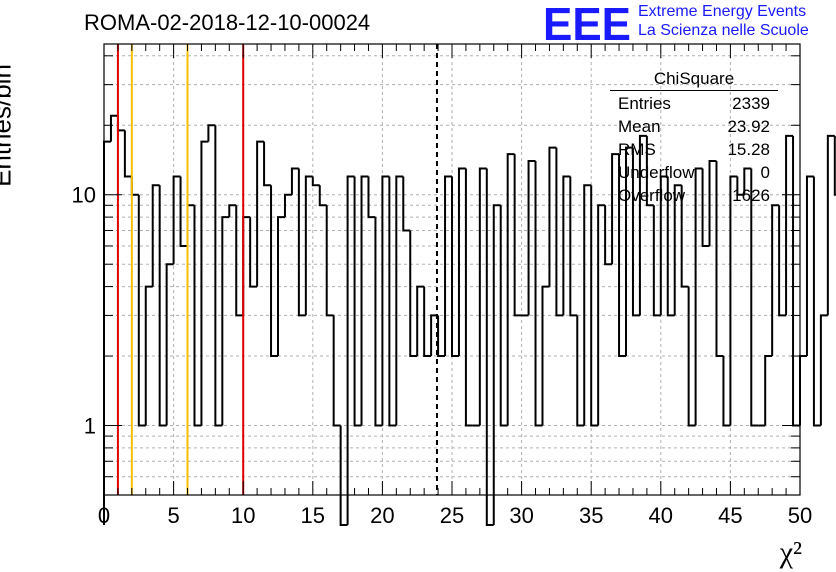  Describe the element at coordinates (243, 515) in the screenshot. I see `x-tick-label: 10` at that location.